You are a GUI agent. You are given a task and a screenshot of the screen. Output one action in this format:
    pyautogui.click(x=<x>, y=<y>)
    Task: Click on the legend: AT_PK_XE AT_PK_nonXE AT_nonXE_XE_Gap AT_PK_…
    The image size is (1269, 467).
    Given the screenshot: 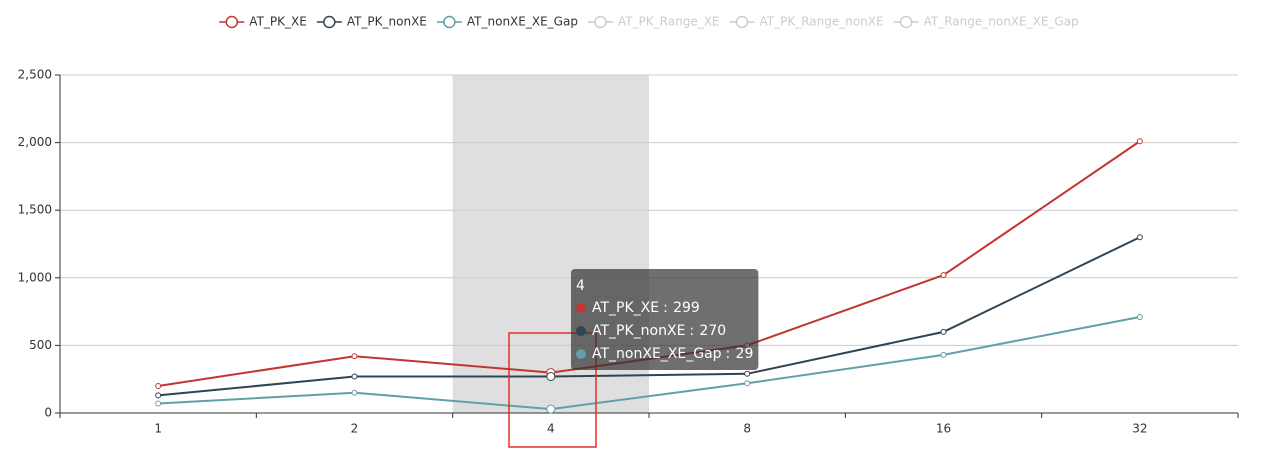 What is the action you would take?
    pyautogui.click(x=649, y=22)
    